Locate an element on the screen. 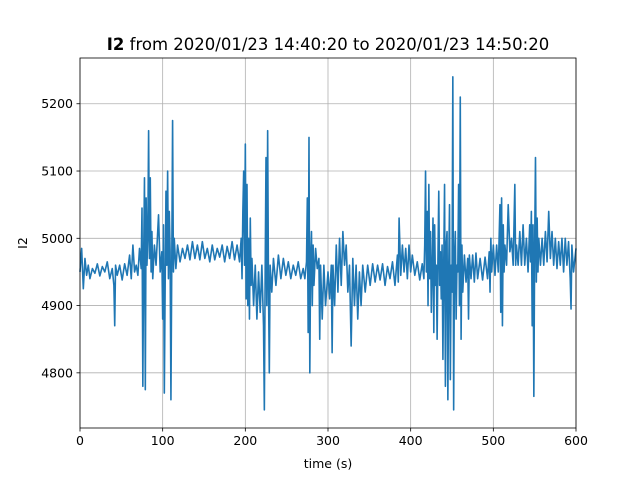 Image resolution: width=640 pixels, height=480 pixels. x-tick-label: 300 is located at coordinates (328, 440).